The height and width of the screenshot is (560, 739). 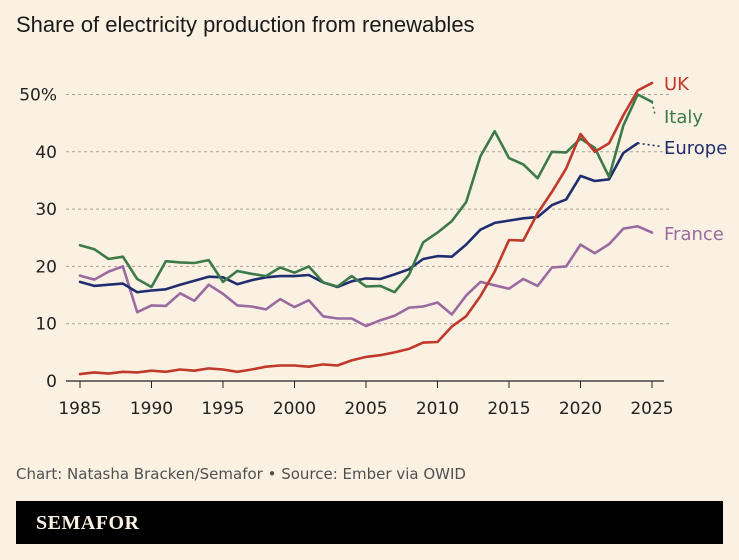 What do you see at coordinates (365, 409) in the screenshot?
I see `x-tick-label: 2005` at bounding box center [365, 409].